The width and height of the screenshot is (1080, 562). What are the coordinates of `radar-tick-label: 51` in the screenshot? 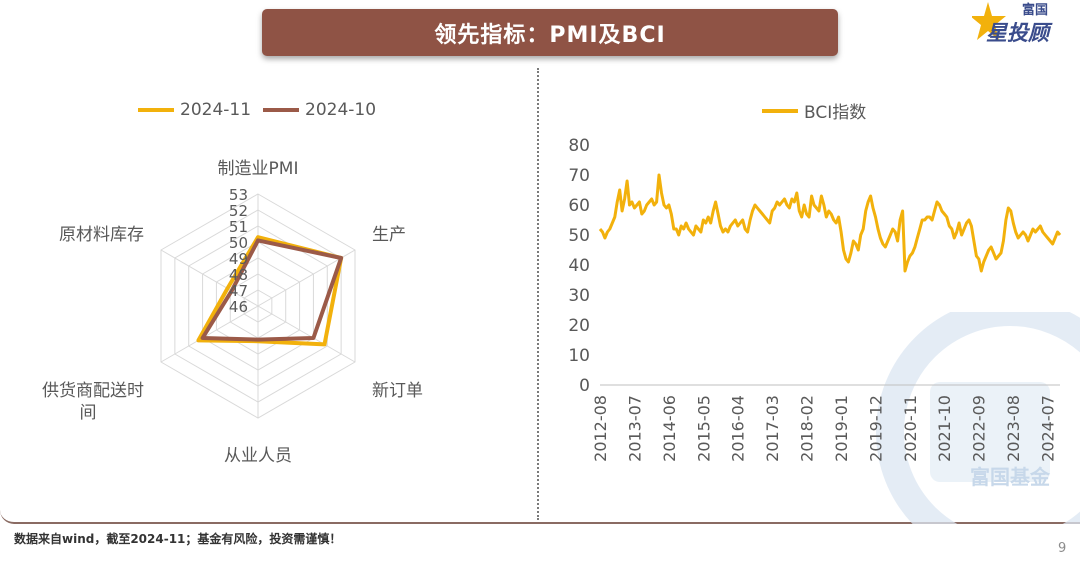 It's located at (238, 227).